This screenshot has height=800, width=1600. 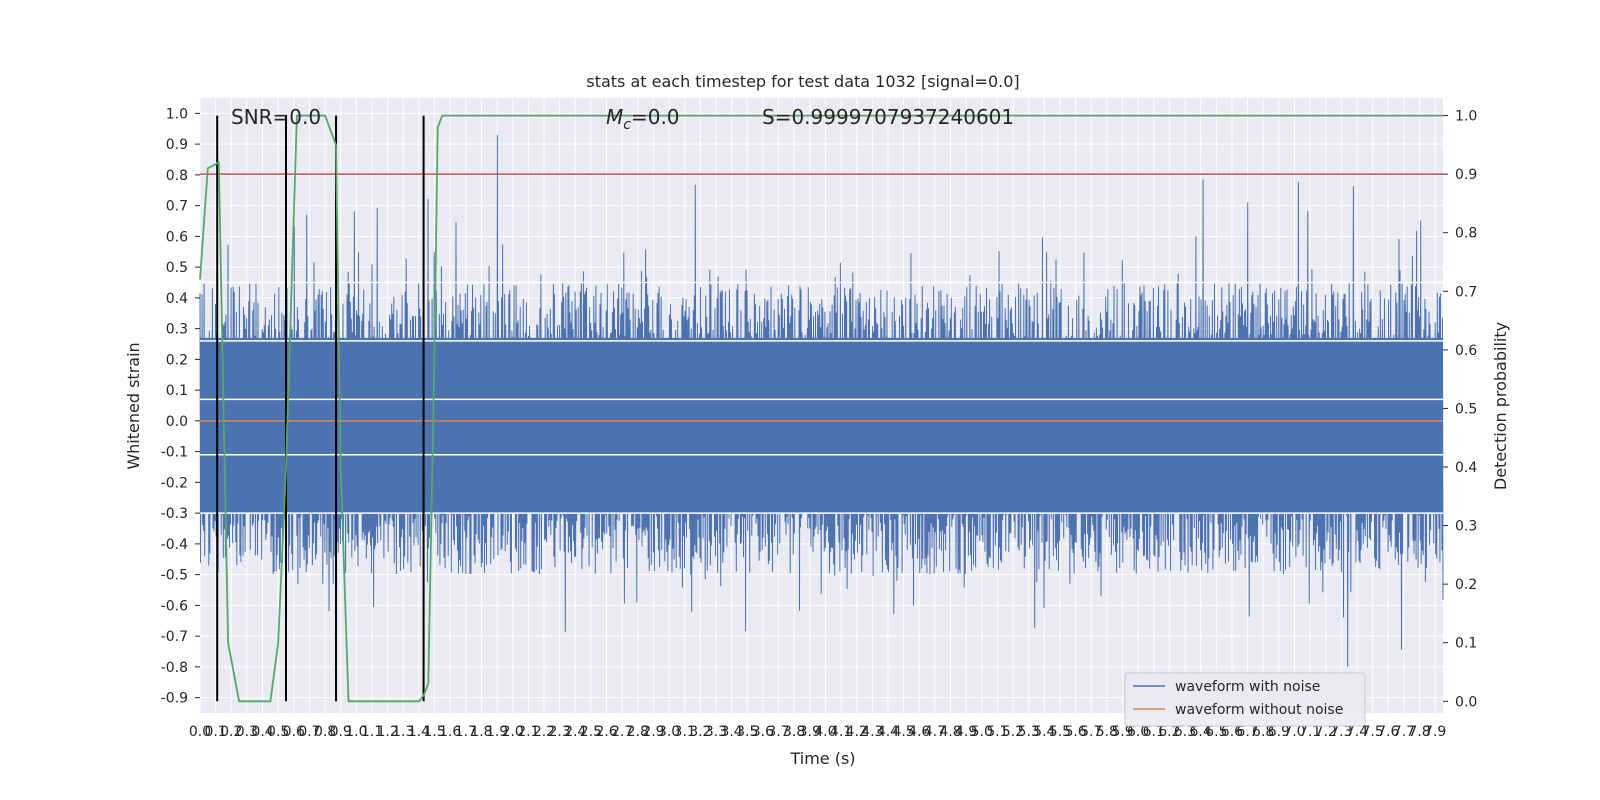 What do you see at coordinates (174, 483) in the screenshot?
I see `y-tick-label: -0.2` at bounding box center [174, 483].